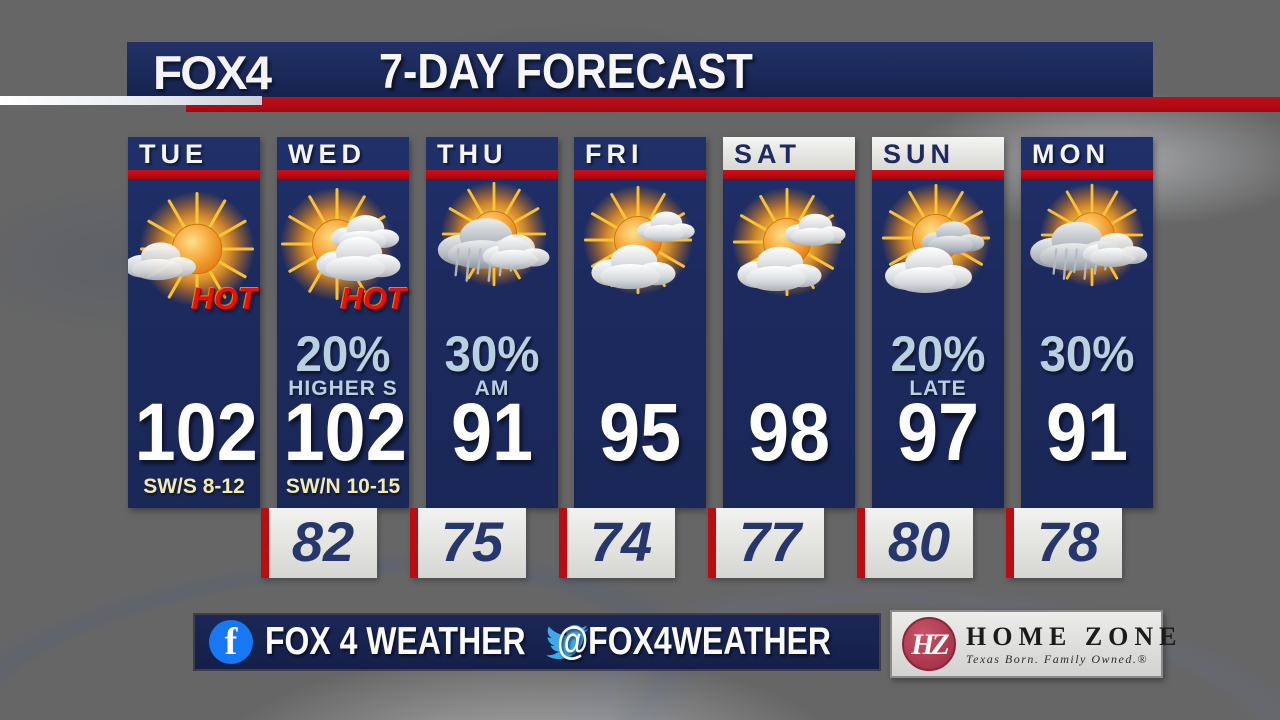 The height and width of the screenshot is (720, 1280). What do you see at coordinates (789, 322) in the screenshot?
I see `forecast-column-sat: SAT 98` at bounding box center [789, 322].